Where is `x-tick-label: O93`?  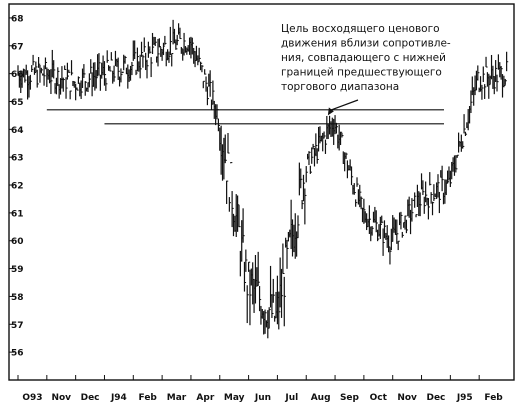 x-tick-label: O93 is located at coordinates (32, 398).